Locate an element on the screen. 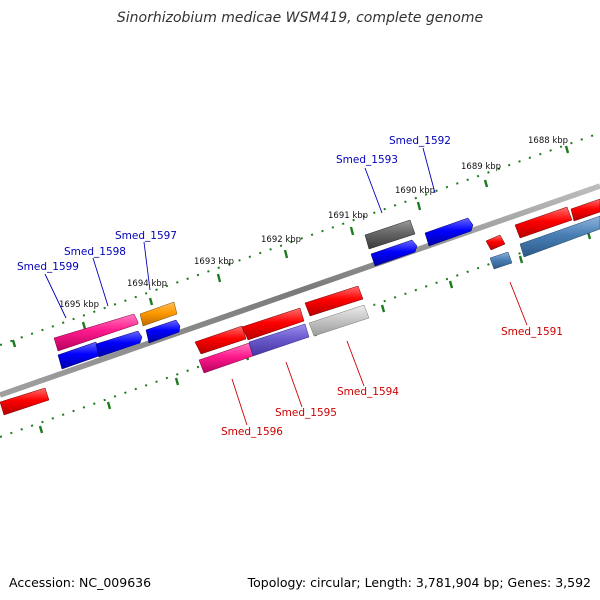  kbp-label-1694: 1694 kbp is located at coordinates (147, 284).